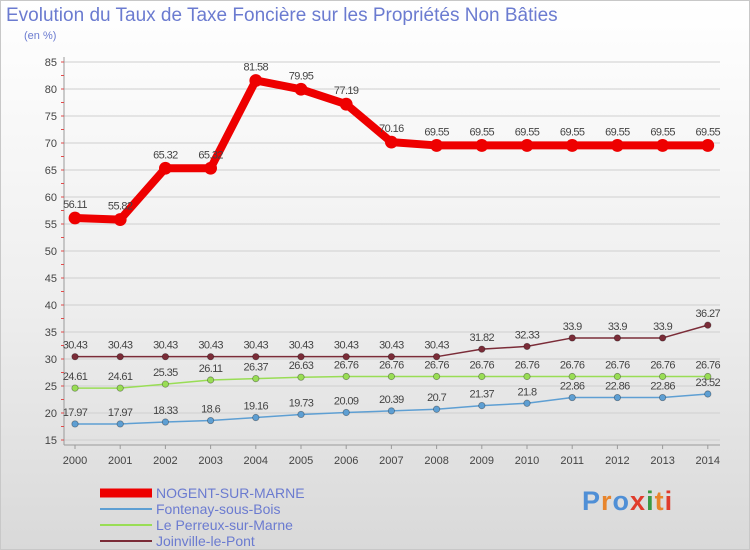 The height and width of the screenshot is (550, 750). What do you see at coordinates (256, 461) in the screenshot?
I see `x-tick-label-2004: 2004` at bounding box center [256, 461].